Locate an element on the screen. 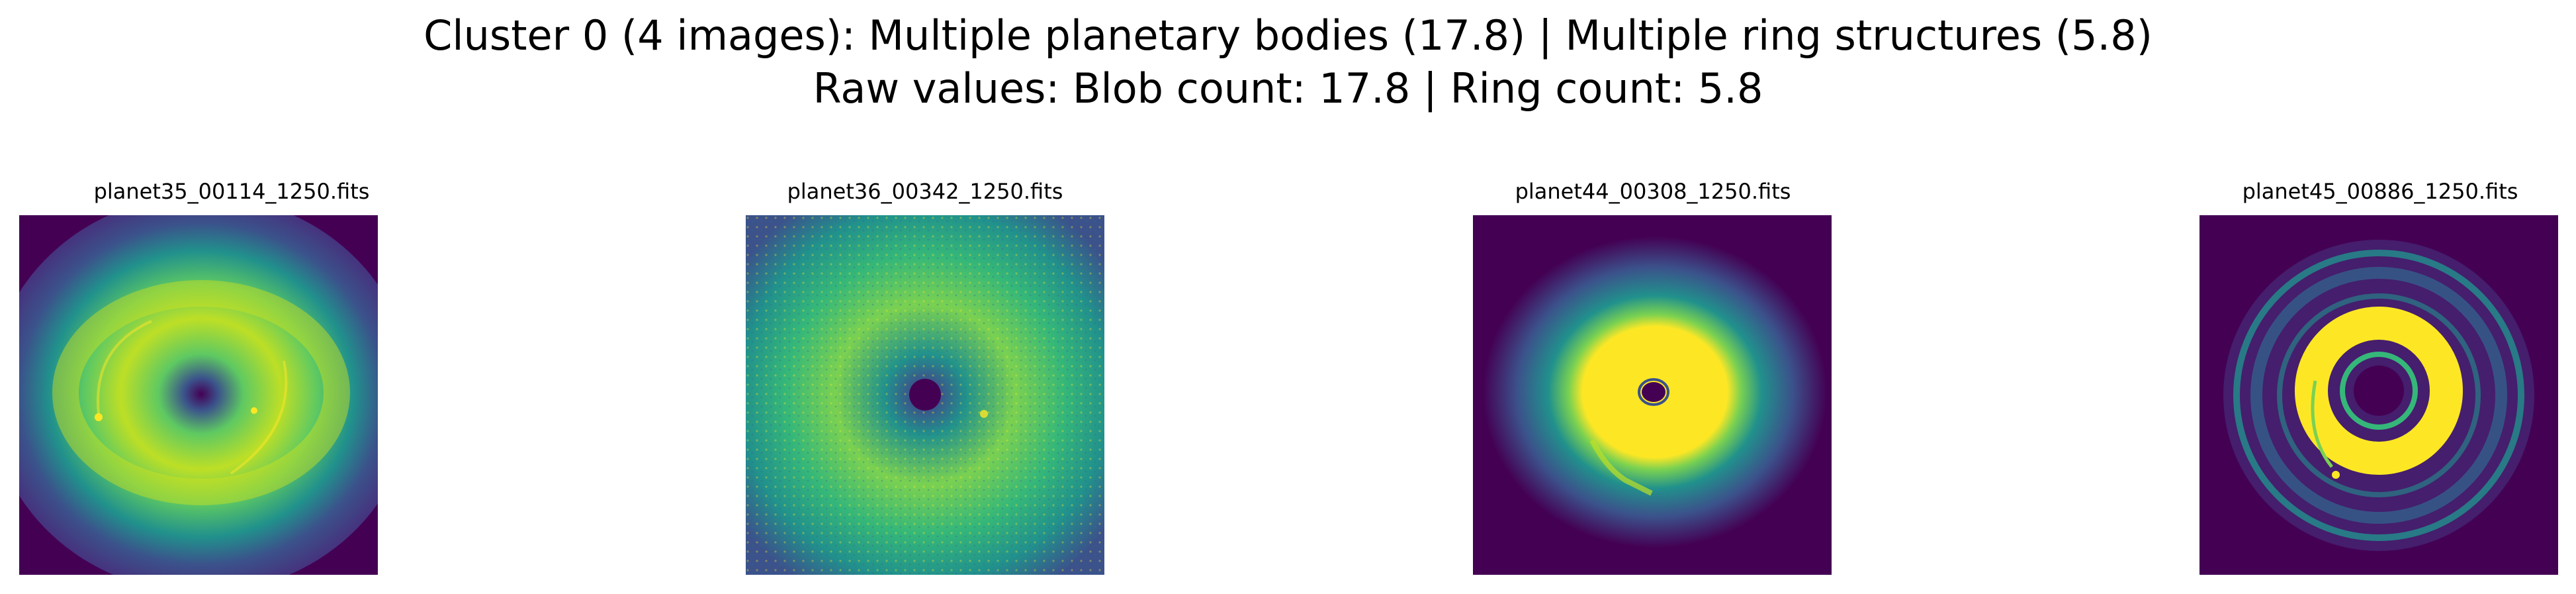  panel-2-image is located at coordinates (925, 395).